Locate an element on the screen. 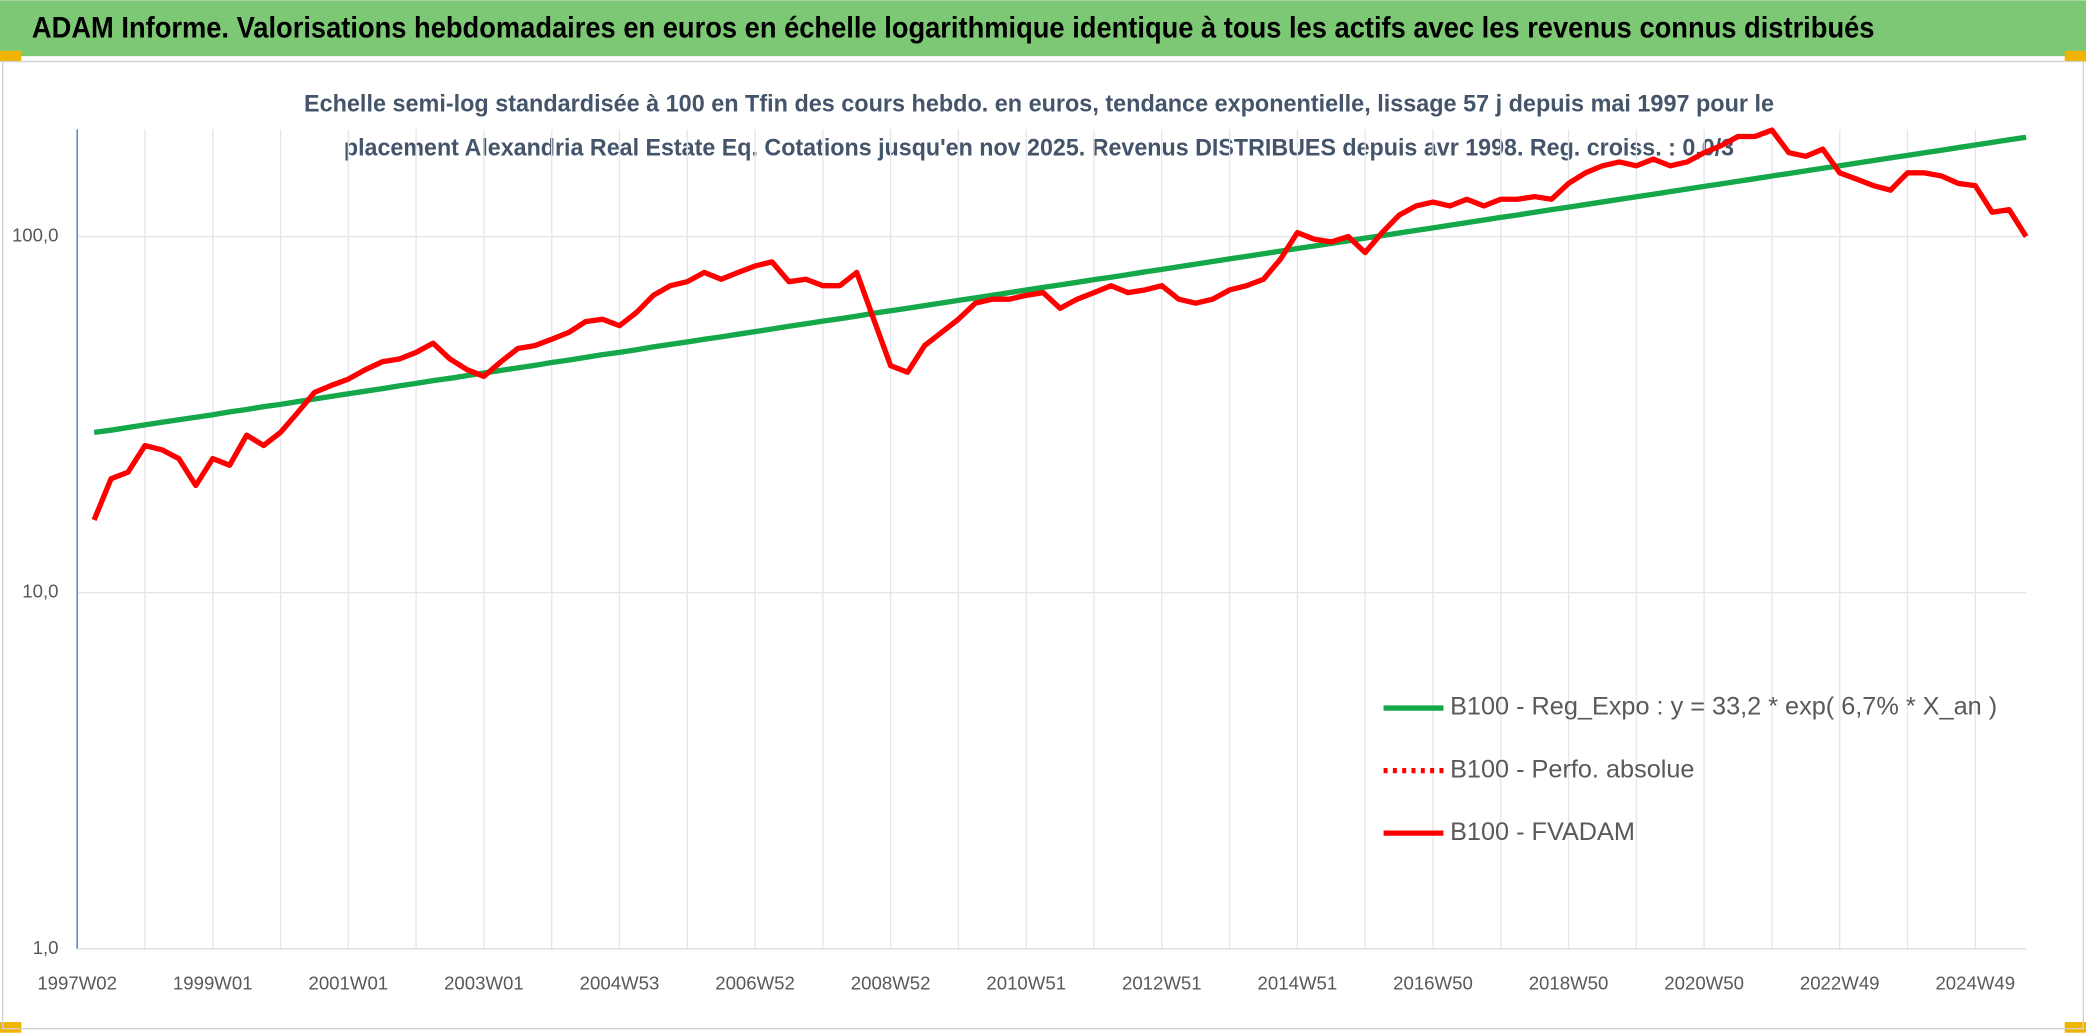  y-tick-label: 10,0 is located at coordinates (40, 591).